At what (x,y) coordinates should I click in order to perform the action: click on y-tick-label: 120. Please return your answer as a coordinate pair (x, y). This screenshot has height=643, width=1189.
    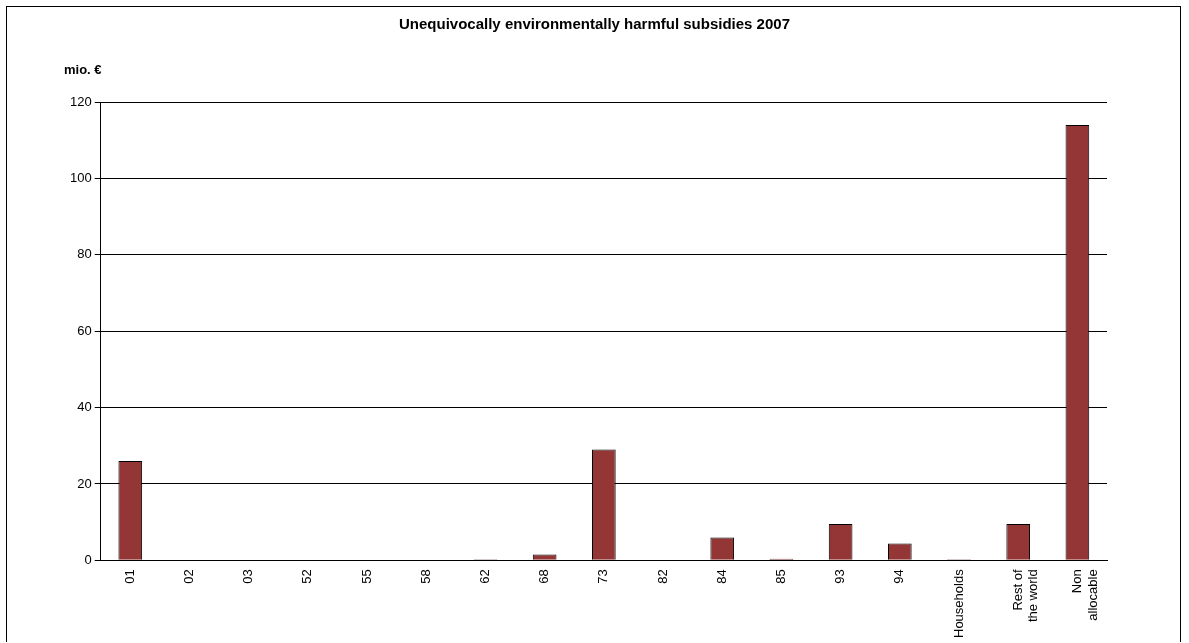
    Looking at the image, I should click on (80, 101).